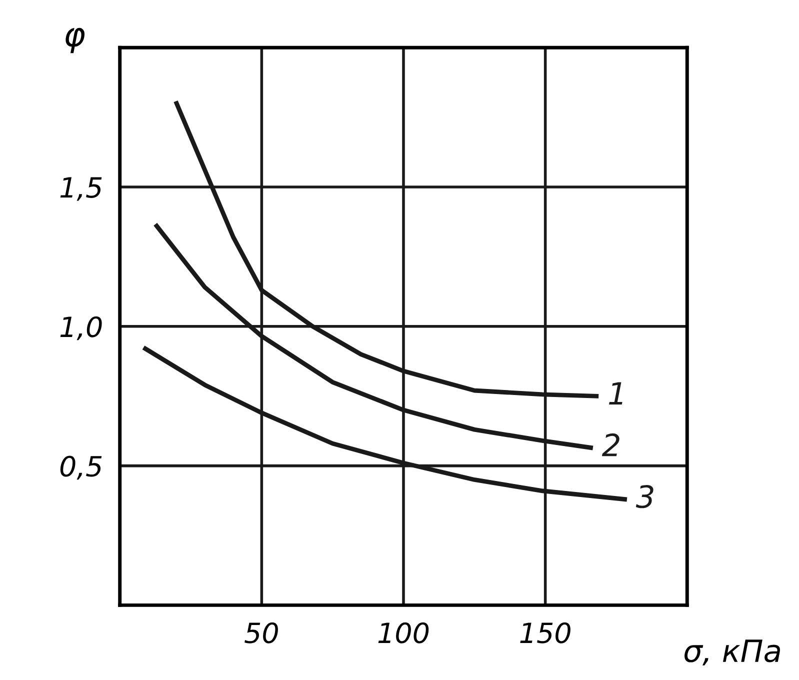 This screenshot has height=680, width=799. What do you see at coordinates (645, 496) in the screenshot?
I see `series-label: 3` at bounding box center [645, 496].